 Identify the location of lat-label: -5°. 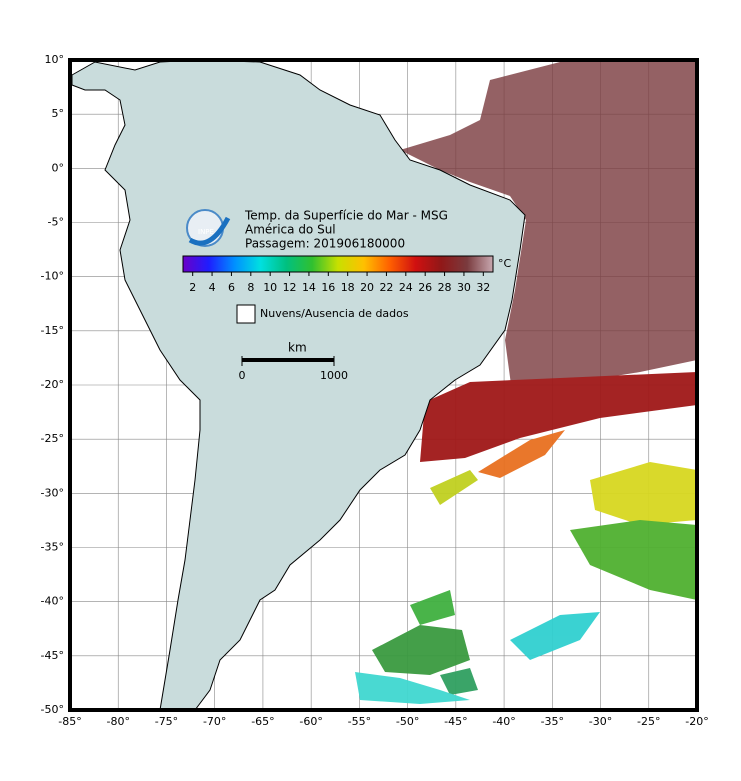
(56, 222).